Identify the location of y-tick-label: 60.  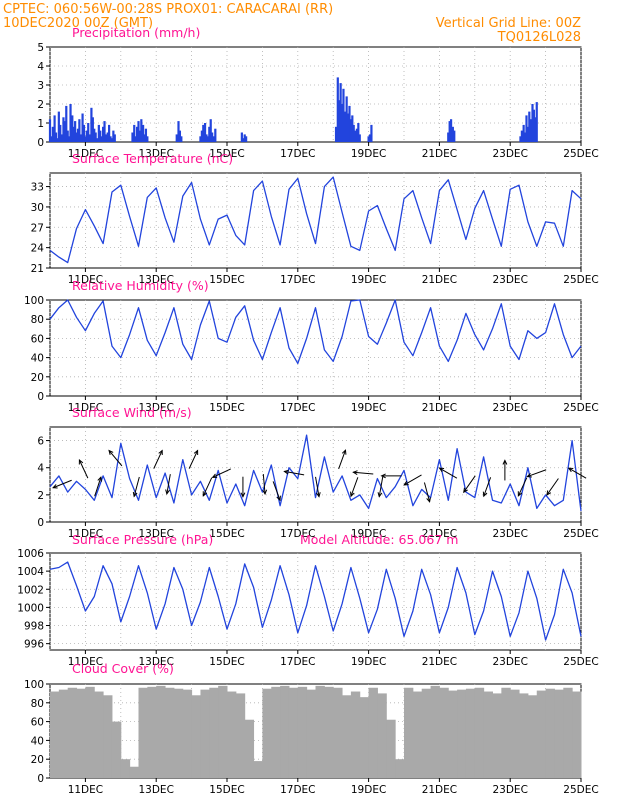
(37, 723).